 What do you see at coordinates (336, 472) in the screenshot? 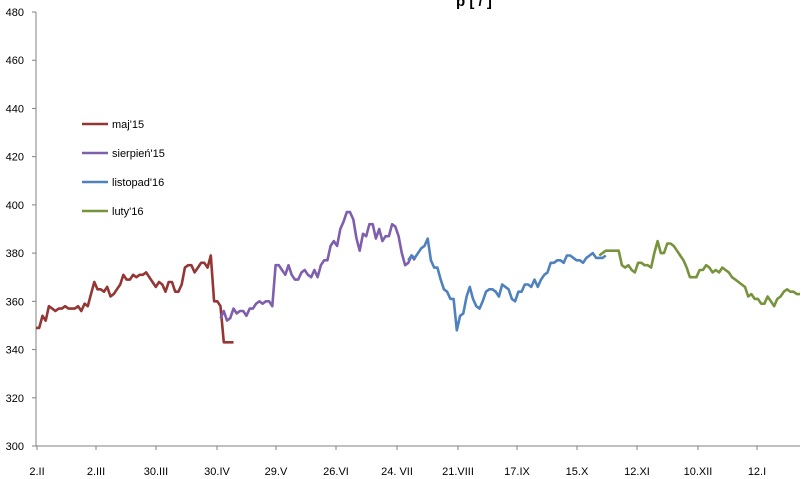
I see `x-tick-label: 26.VI` at bounding box center [336, 472].